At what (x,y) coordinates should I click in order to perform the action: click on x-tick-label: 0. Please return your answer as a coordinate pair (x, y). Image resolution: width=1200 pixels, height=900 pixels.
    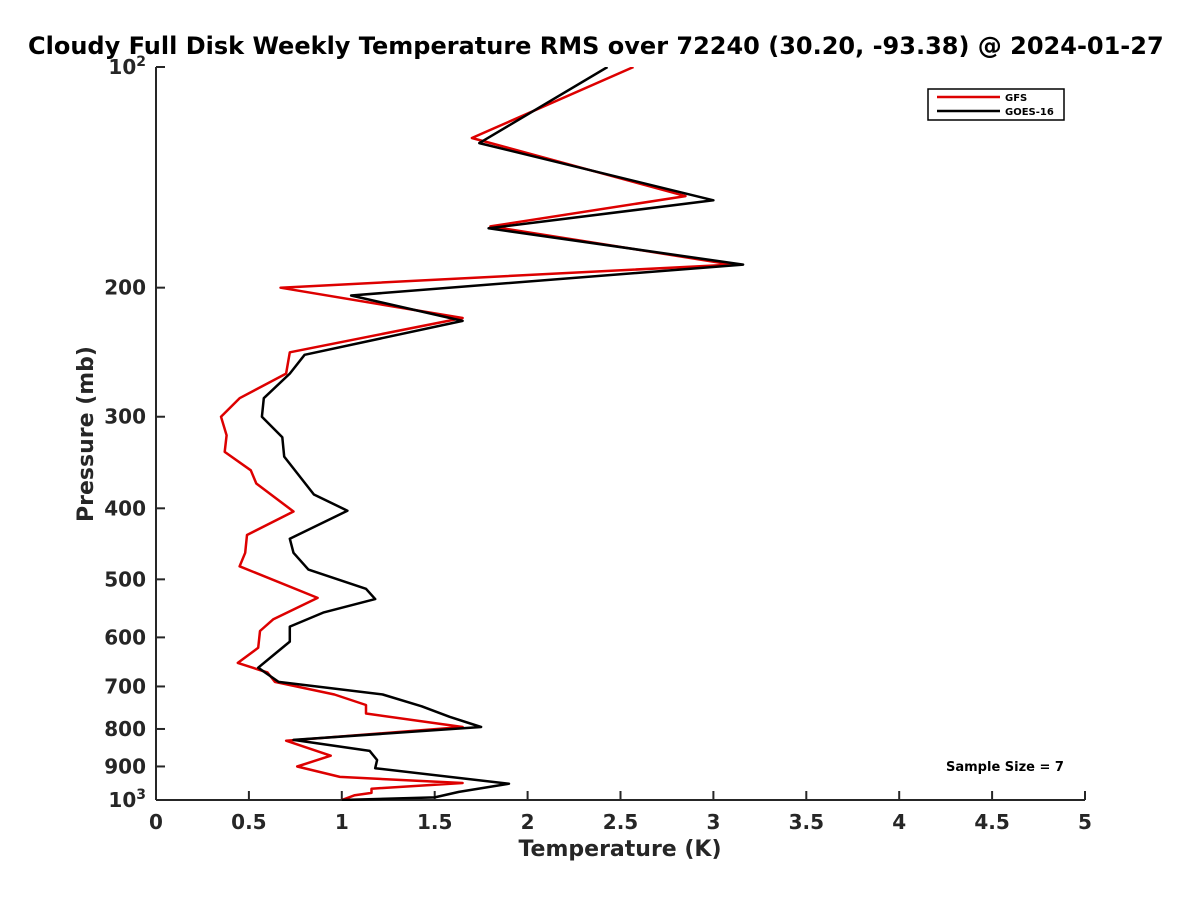
    Looking at the image, I should click on (156, 822).